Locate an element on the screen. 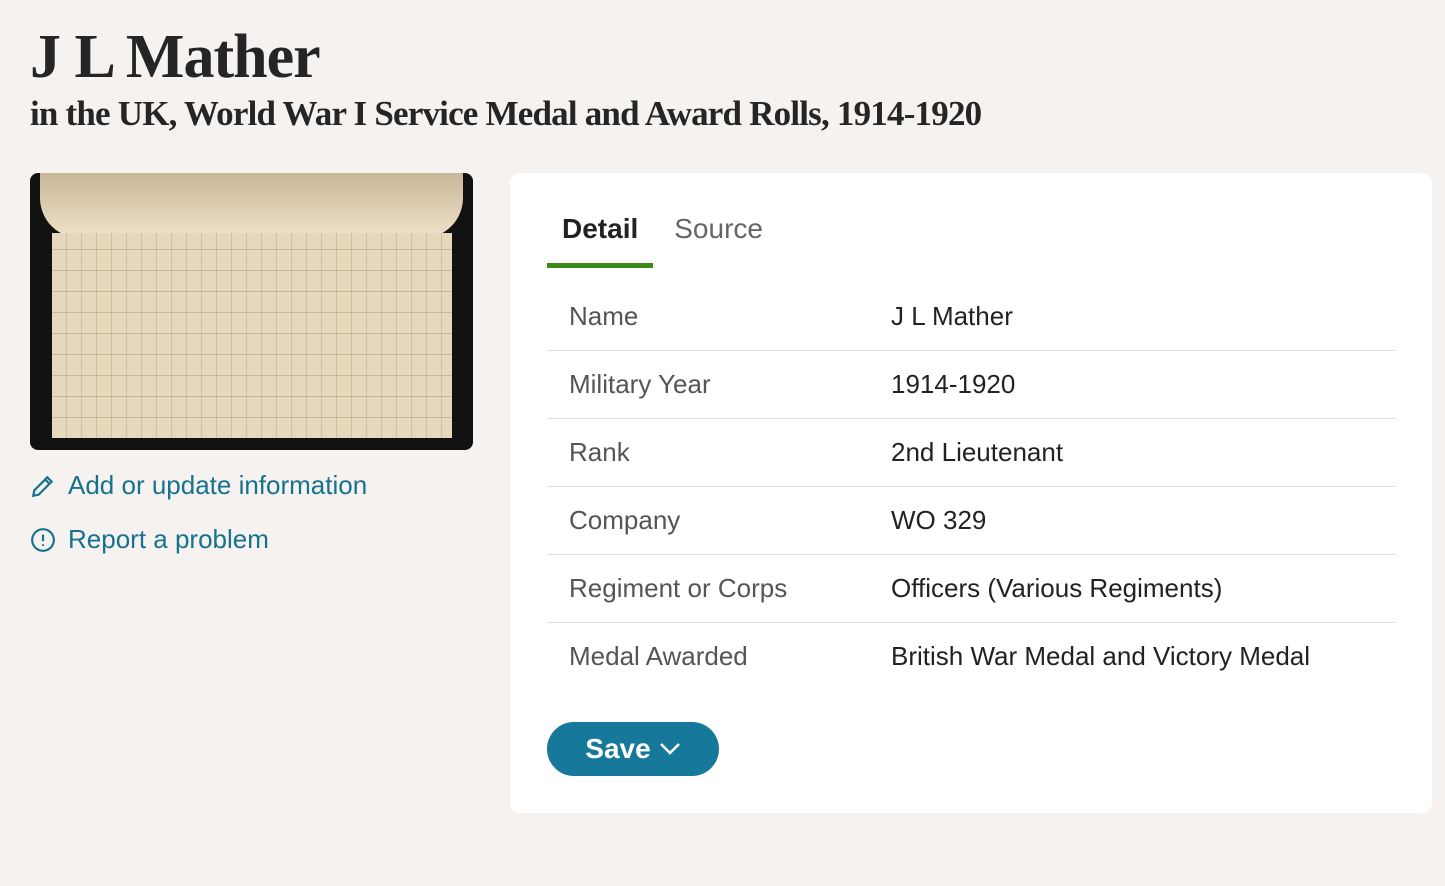 This screenshot has width=1445, height=886. field-value: J L Mather is located at coordinates (952, 316).